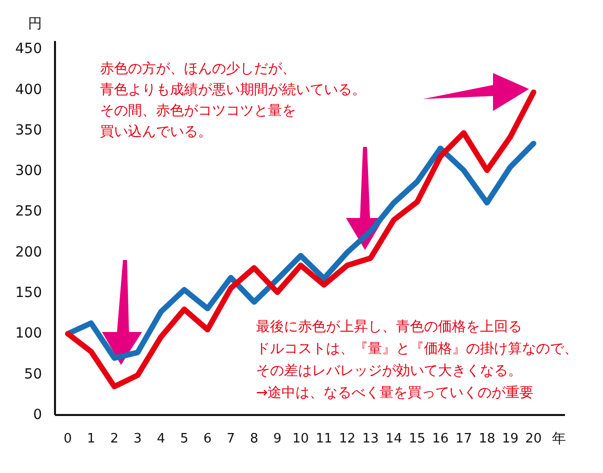 This screenshot has width=603, height=473. What do you see at coordinates (230, 439) in the screenshot?
I see `x-tick-label: 7` at bounding box center [230, 439].